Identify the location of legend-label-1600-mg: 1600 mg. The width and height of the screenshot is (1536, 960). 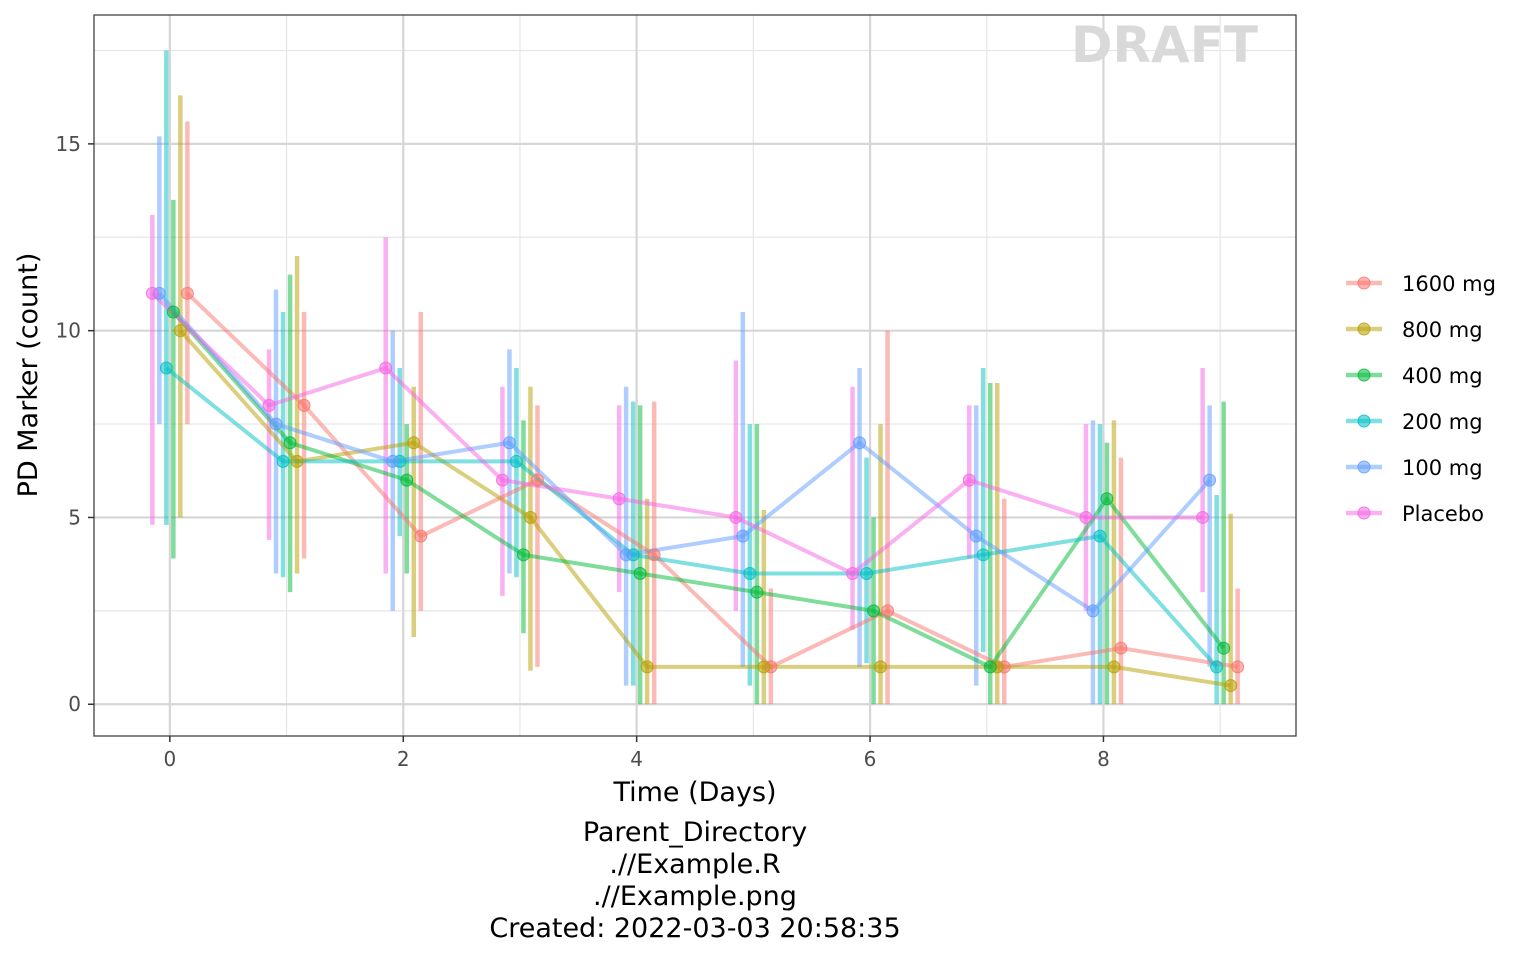
(1449, 284).